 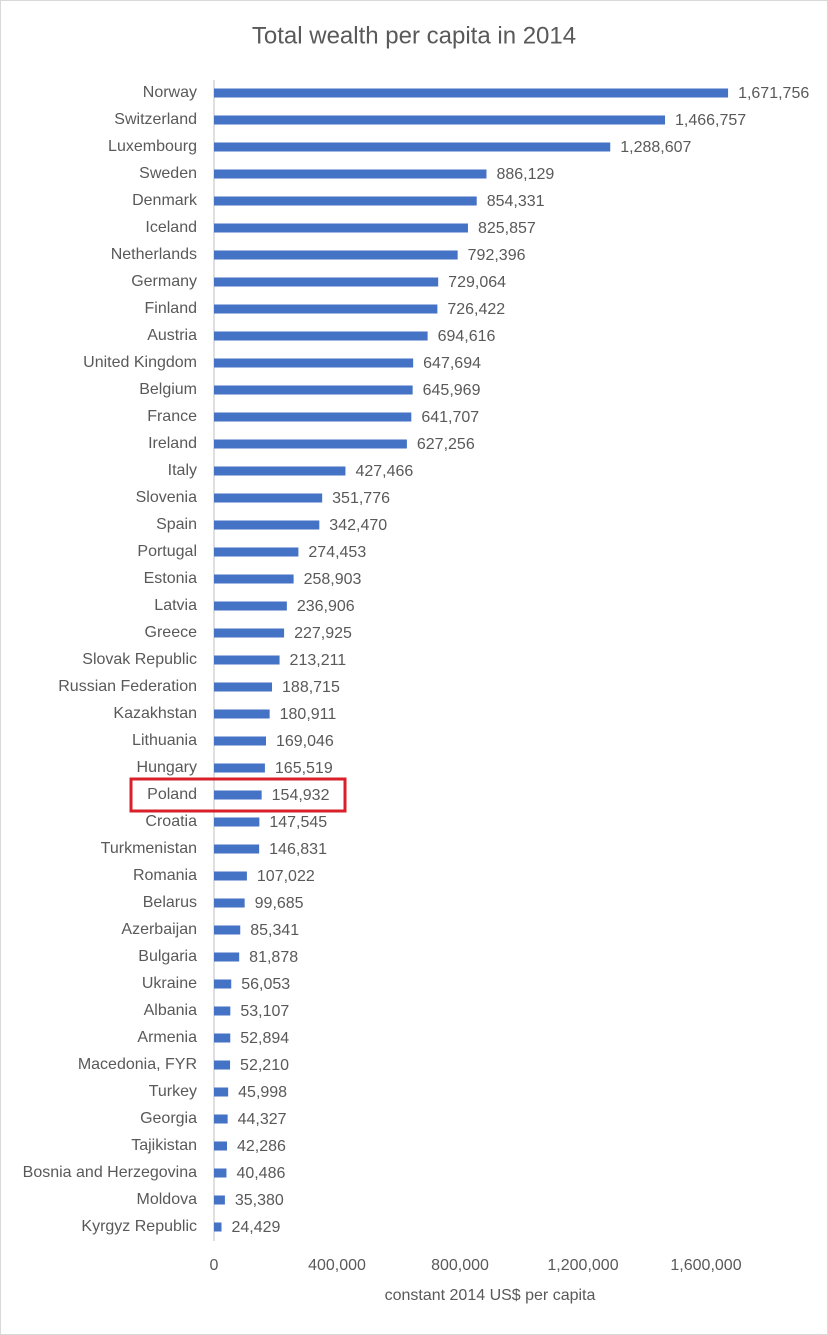 What do you see at coordinates (337, 552) in the screenshot?
I see `value-label: 274,453` at bounding box center [337, 552].